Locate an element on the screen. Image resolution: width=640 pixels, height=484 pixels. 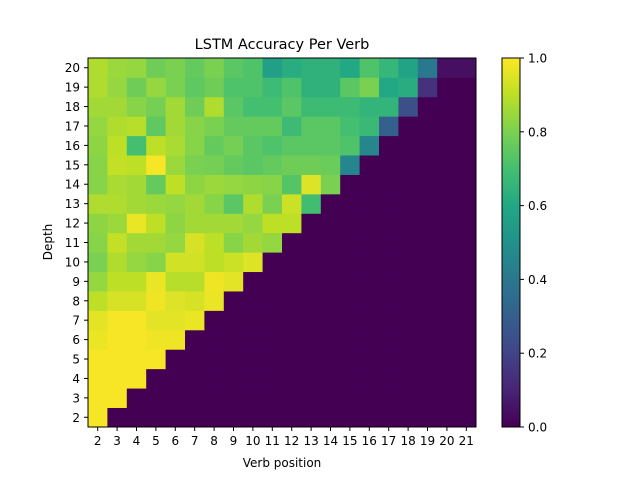
y-tick-label: 19 is located at coordinates (72, 88).